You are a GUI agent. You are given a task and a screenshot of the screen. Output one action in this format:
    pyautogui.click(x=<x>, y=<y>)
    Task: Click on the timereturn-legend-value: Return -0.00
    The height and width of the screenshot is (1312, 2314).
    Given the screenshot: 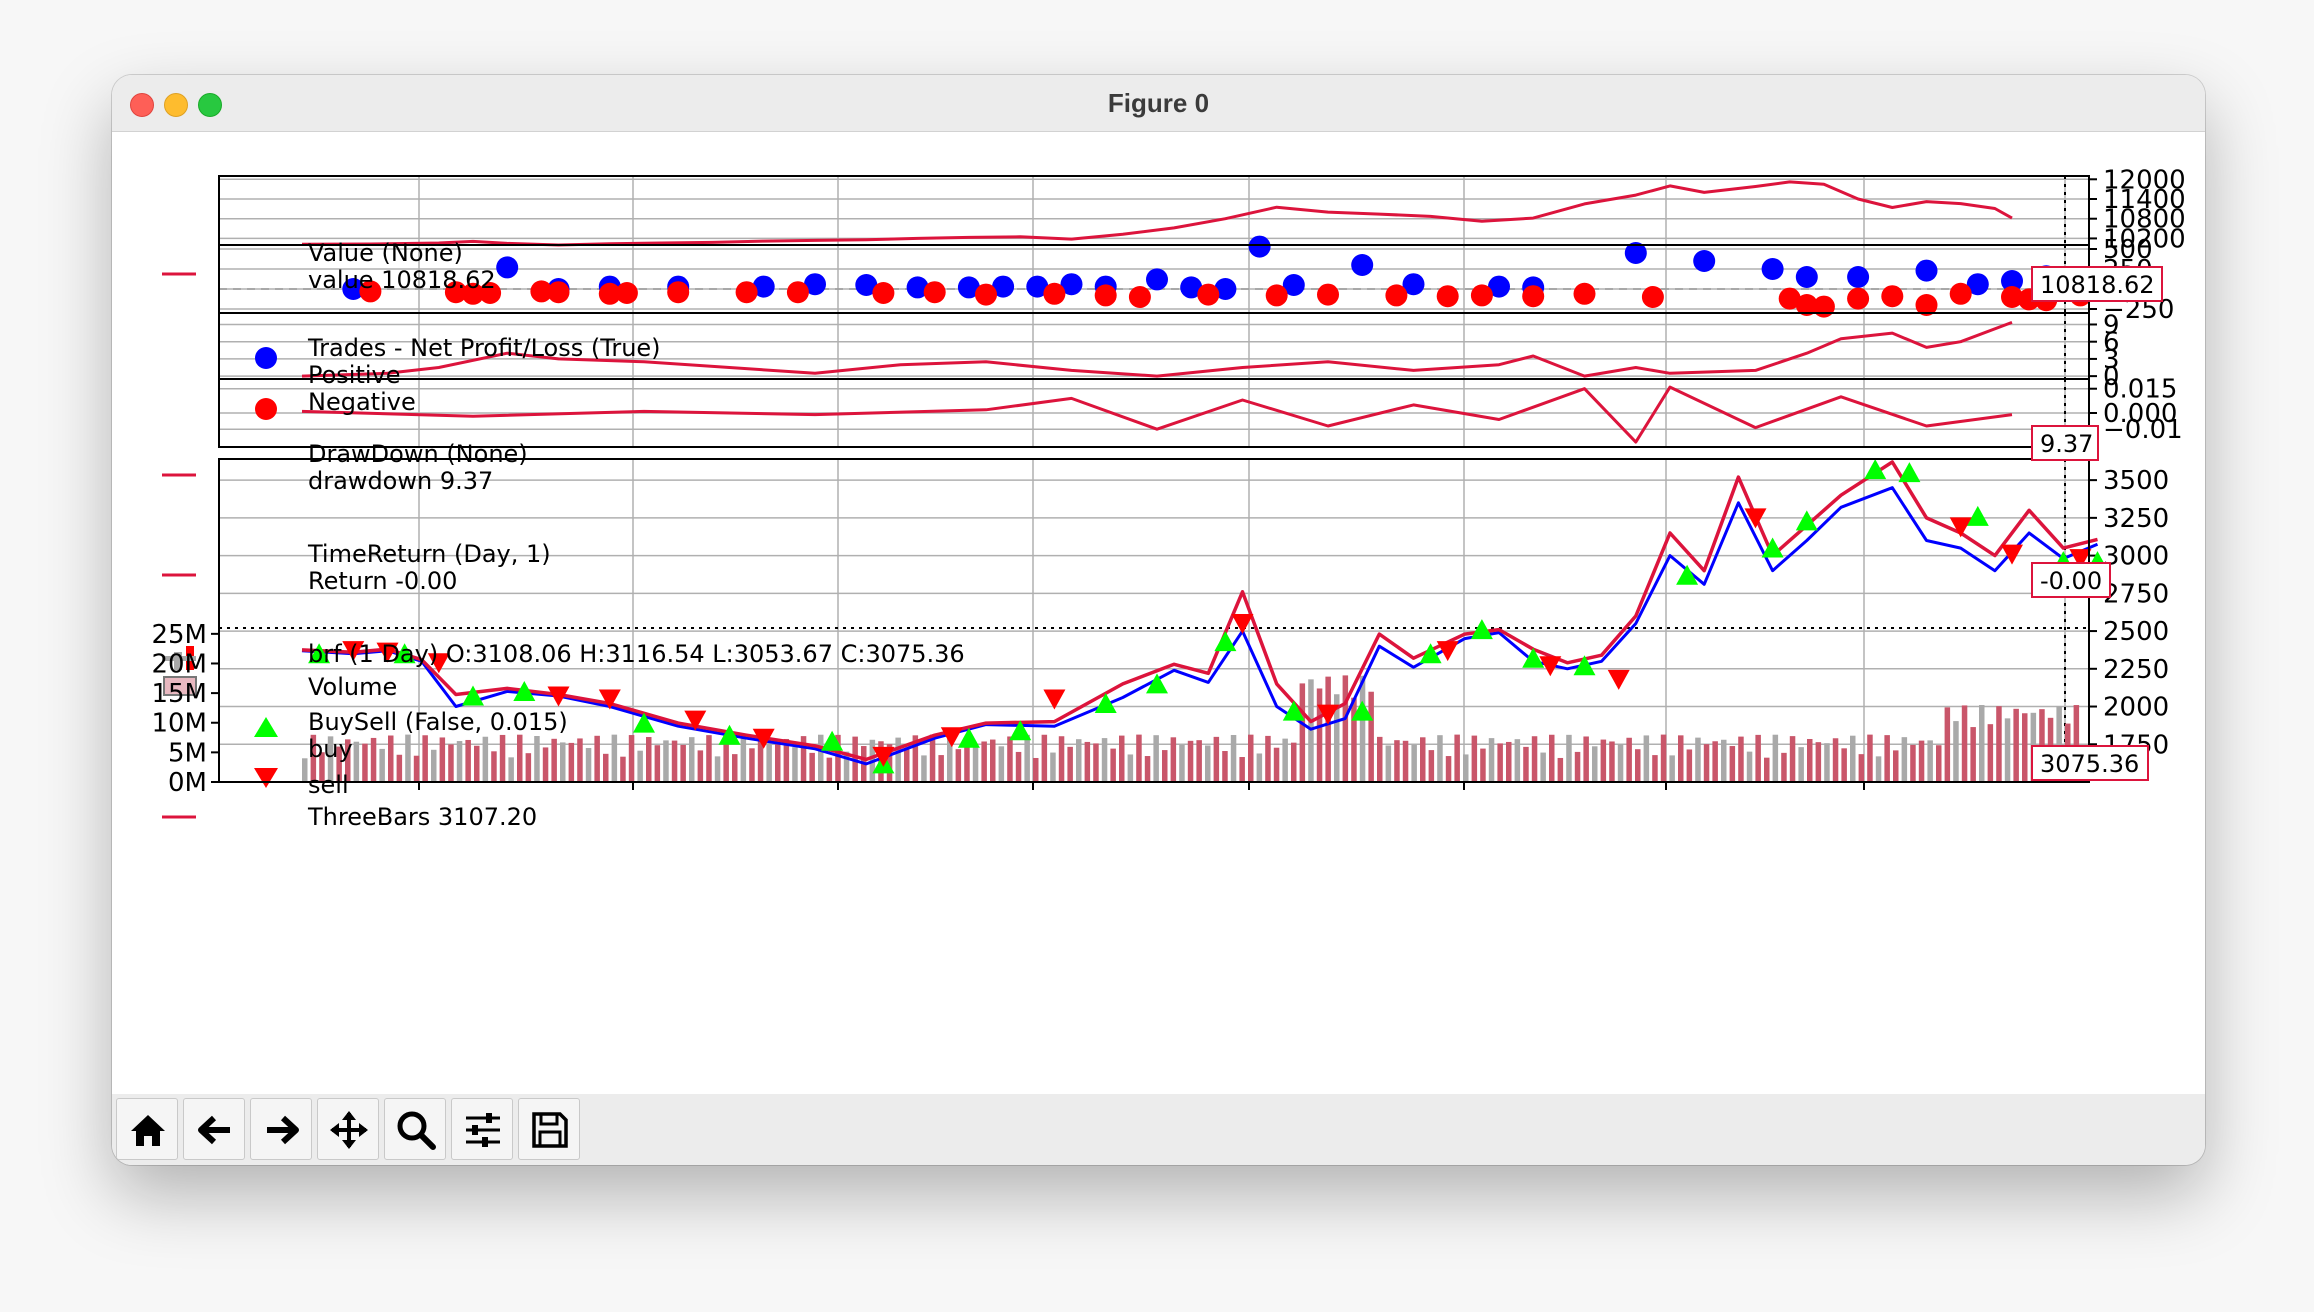 What is the action you would take?
    pyautogui.click(x=382, y=581)
    